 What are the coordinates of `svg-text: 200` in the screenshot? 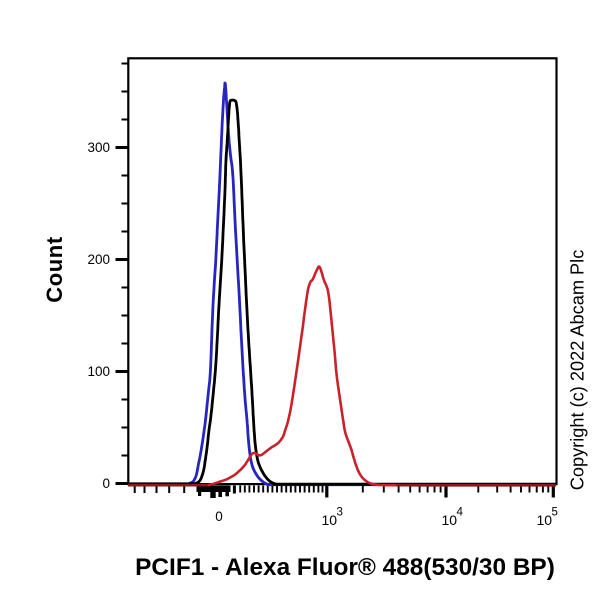 It's located at (98, 259).